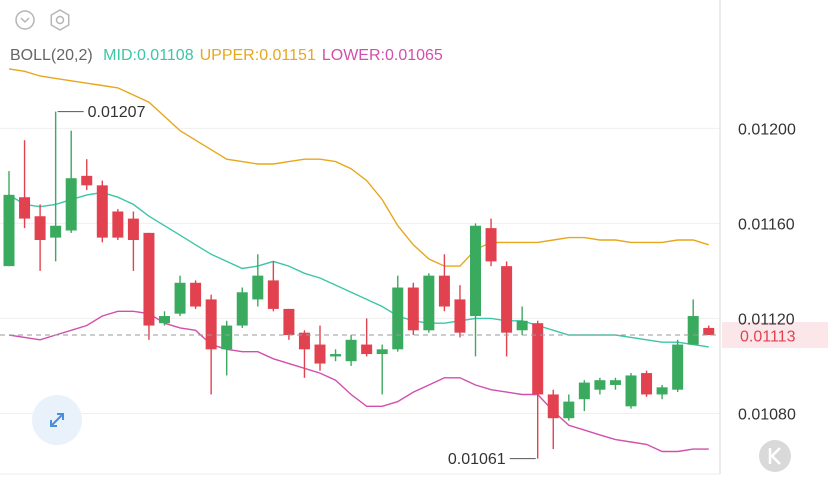  Describe the element at coordinates (25, 20) in the screenshot. I see `collapse-icon` at that location.